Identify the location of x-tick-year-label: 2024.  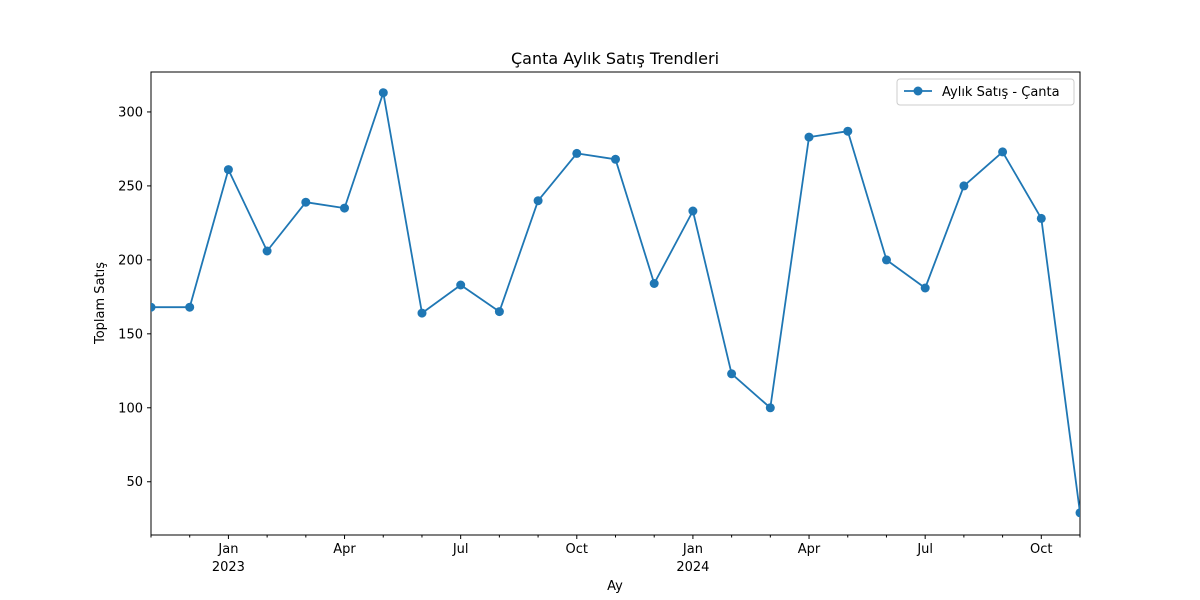
(692, 567).